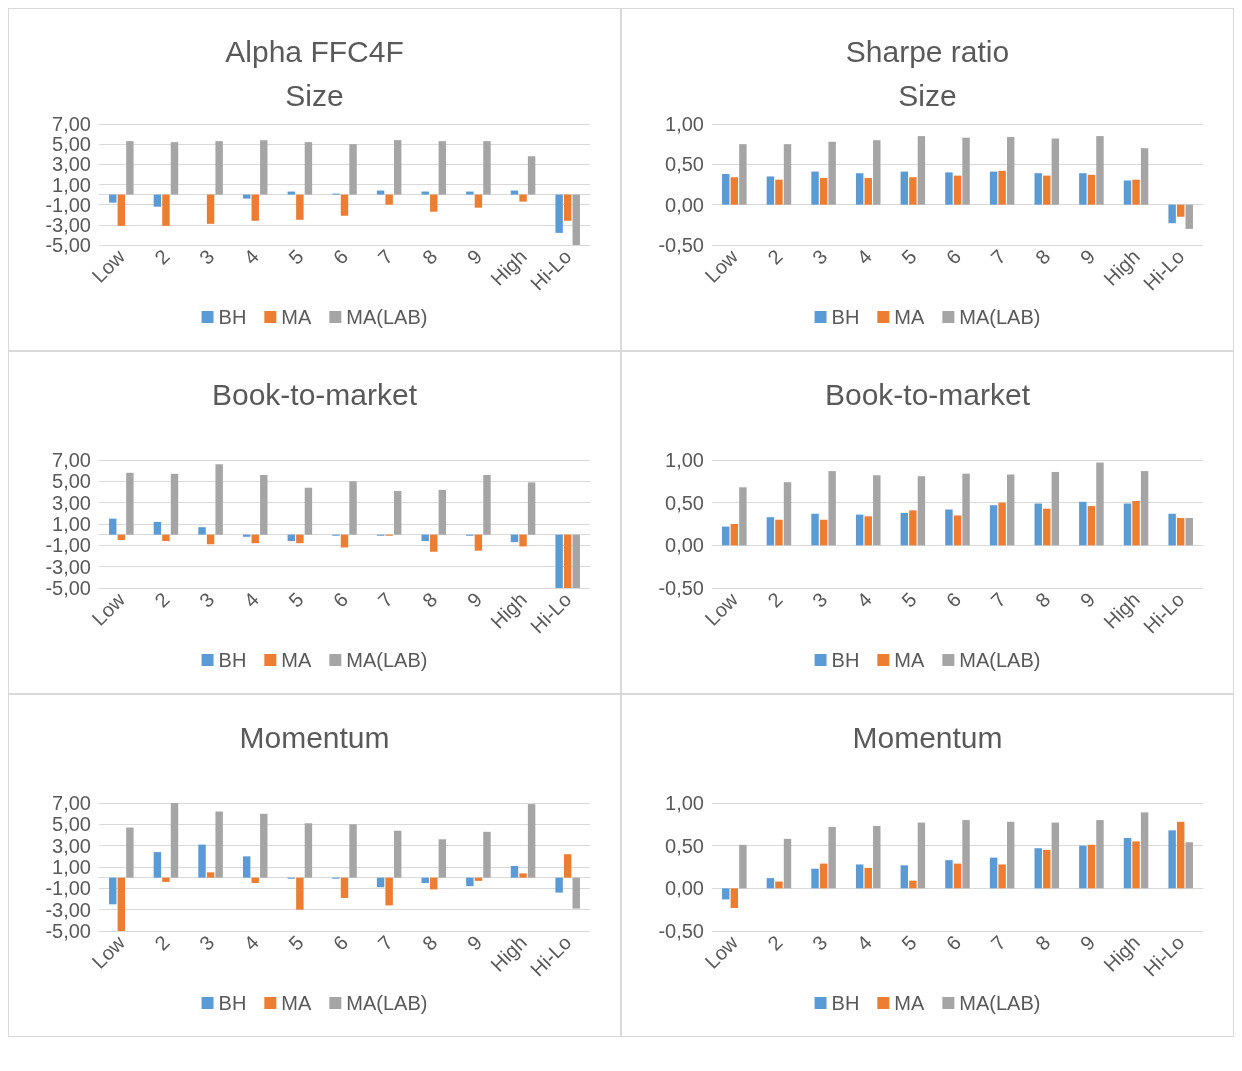  I want to click on x-tick-label: 4, so click(864, 600).